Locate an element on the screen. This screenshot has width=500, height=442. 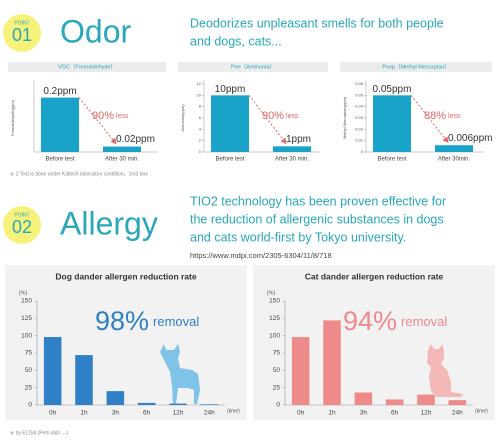
y-tick-label: 0.02 is located at coordinates (359, 128).